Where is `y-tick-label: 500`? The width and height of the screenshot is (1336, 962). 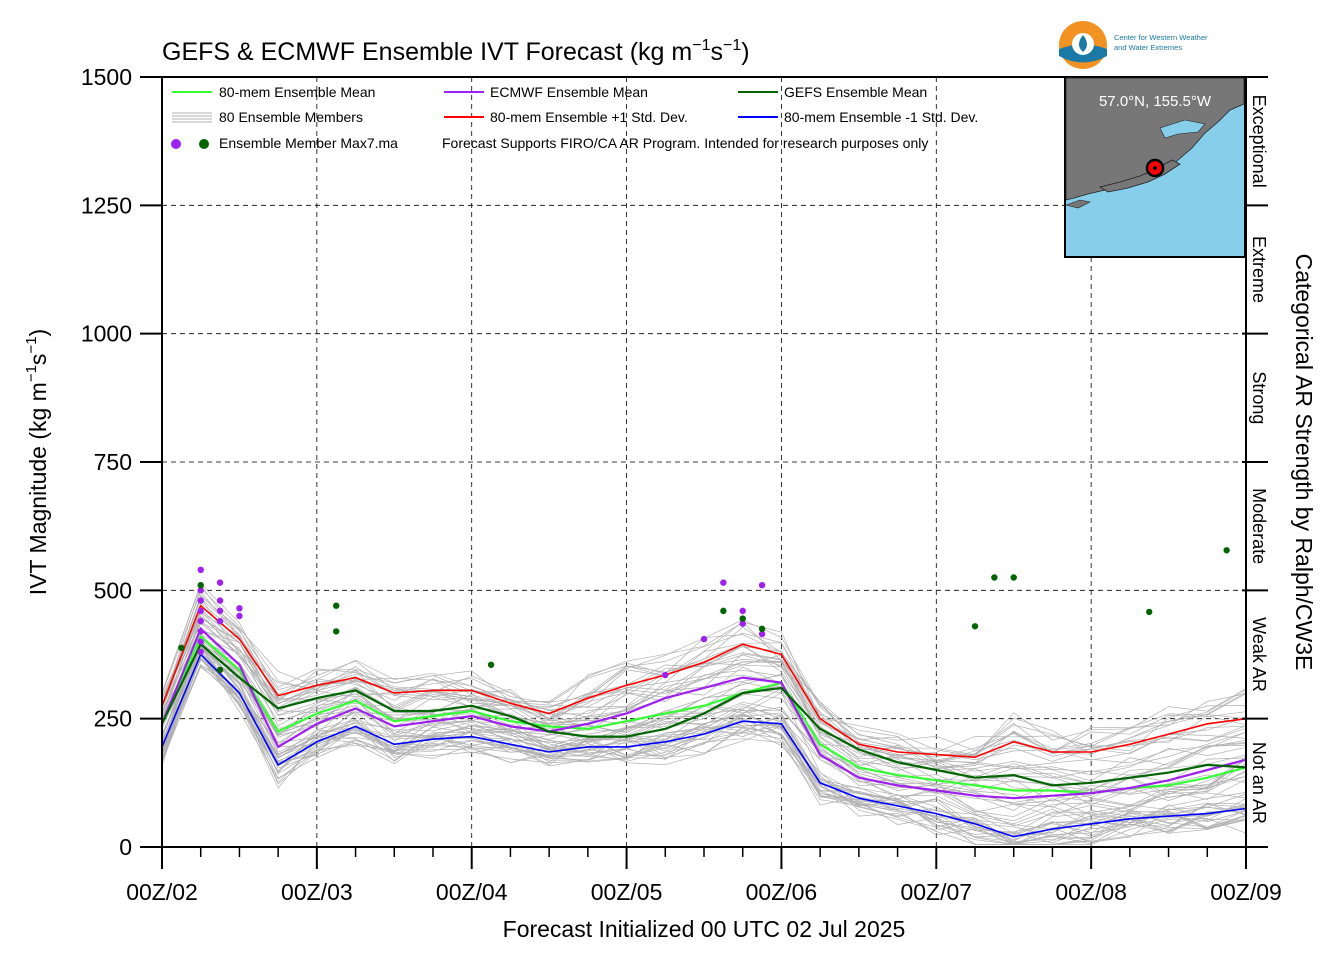 y-tick-label: 500 is located at coordinates (113, 590).